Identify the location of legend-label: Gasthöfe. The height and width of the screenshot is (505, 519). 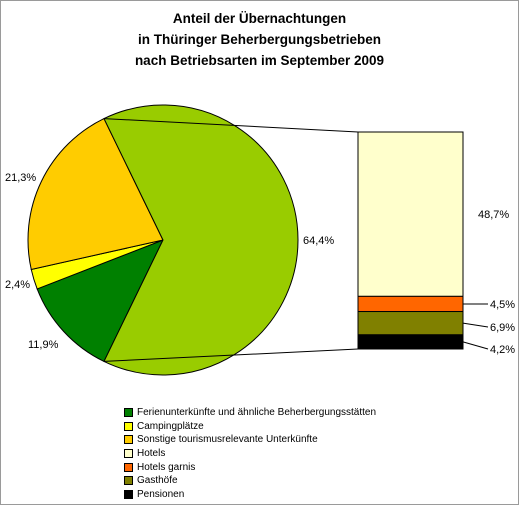
(157, 481).